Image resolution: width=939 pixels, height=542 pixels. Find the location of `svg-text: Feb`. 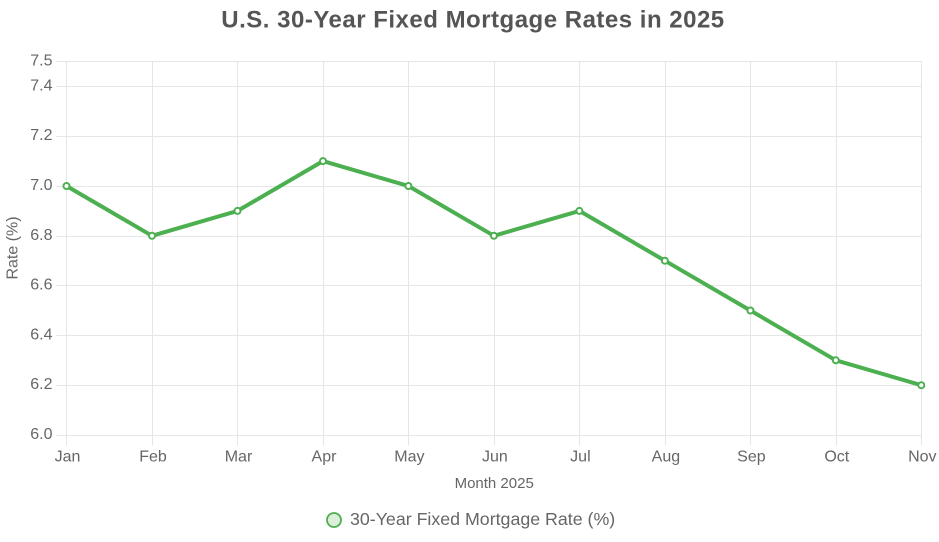

svg-text: Feb is located at coordinates (153, 457).